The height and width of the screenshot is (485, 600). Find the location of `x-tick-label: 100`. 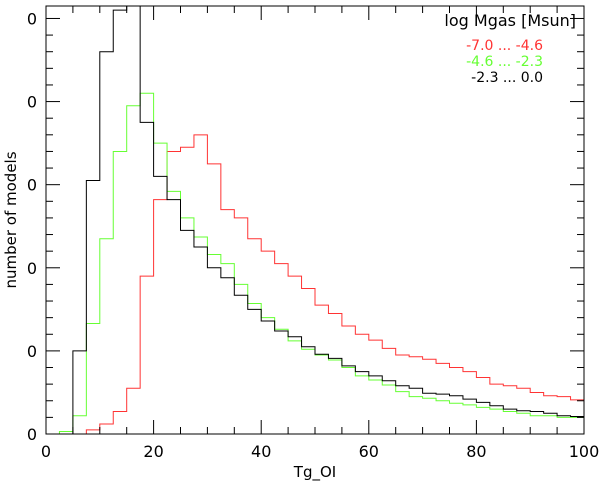

x-tick-label: 100 is located at coordinates (584, 451).